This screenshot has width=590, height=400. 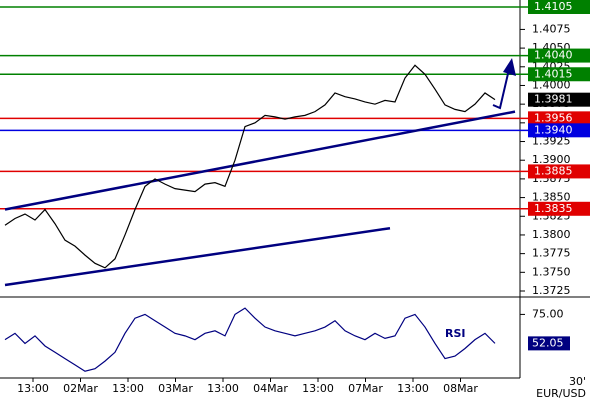 What do you see at coordinates (553, 73) in the screenshot?
I see `level-label: 1.4015` at bounding box center [553, 73].